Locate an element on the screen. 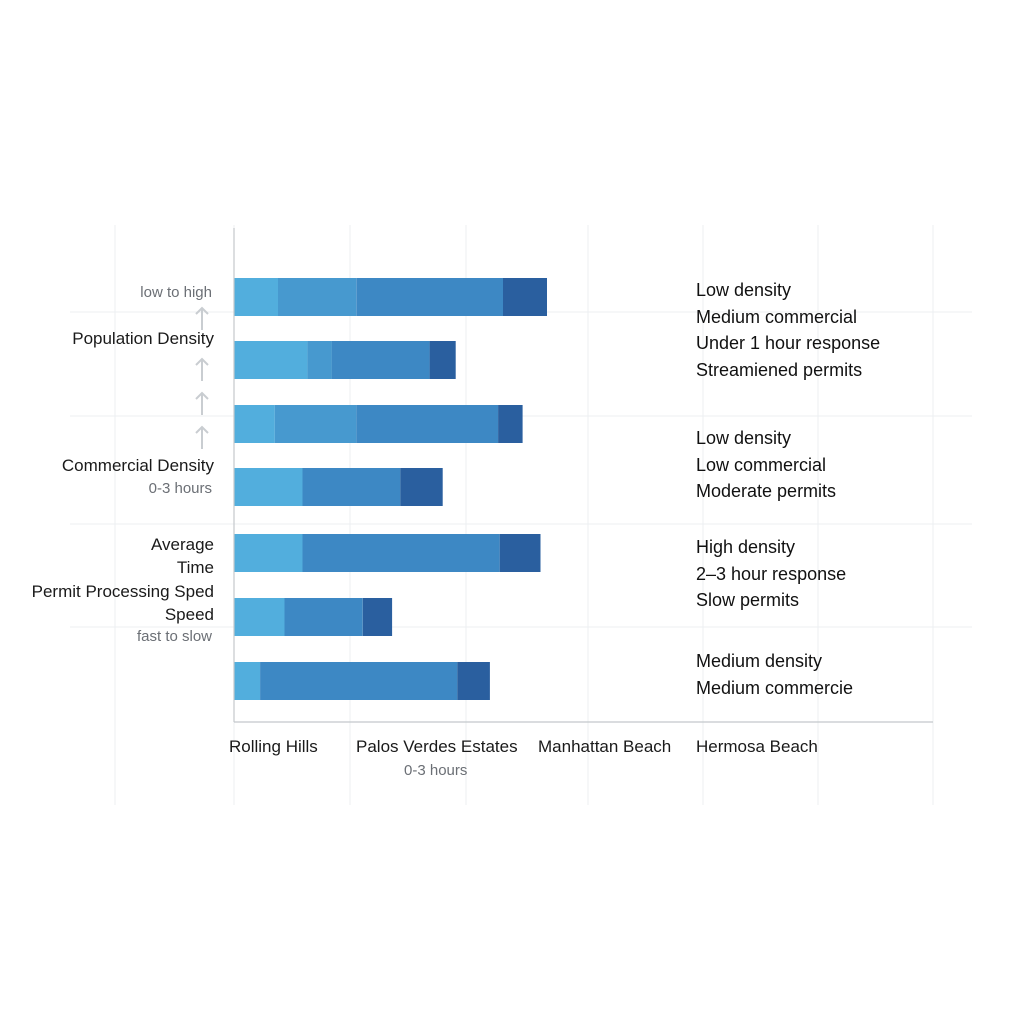 This screenshot has height=1024, width=1024. y-axis-label-average: Average is located at coordinates (182, 544).